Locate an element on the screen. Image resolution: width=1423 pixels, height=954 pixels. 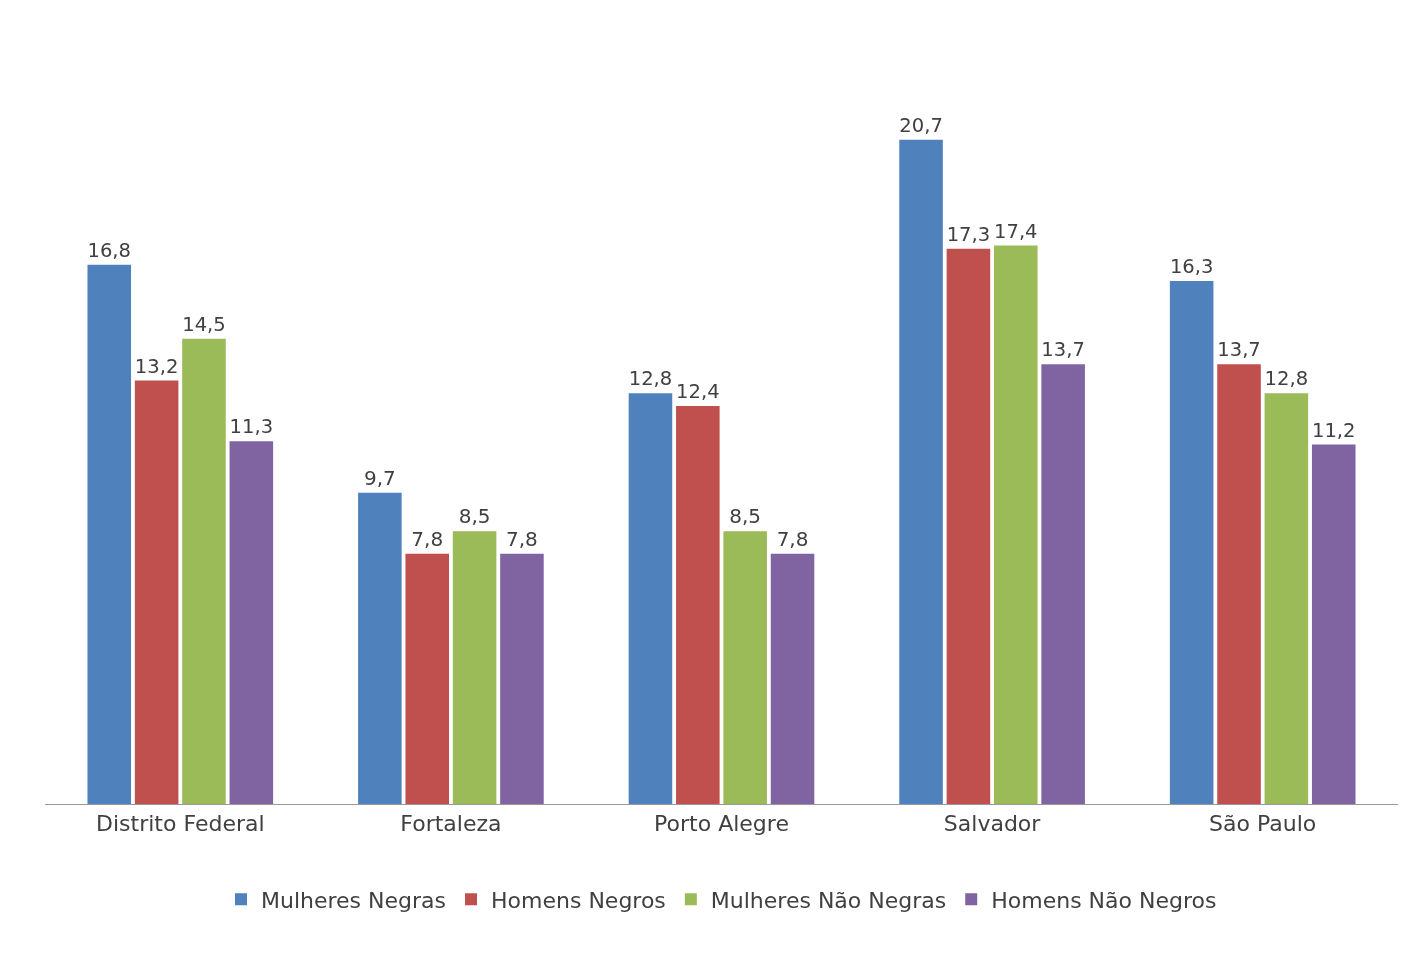
x-tick-label: São Paulo is located at coordinates (1263, 824).